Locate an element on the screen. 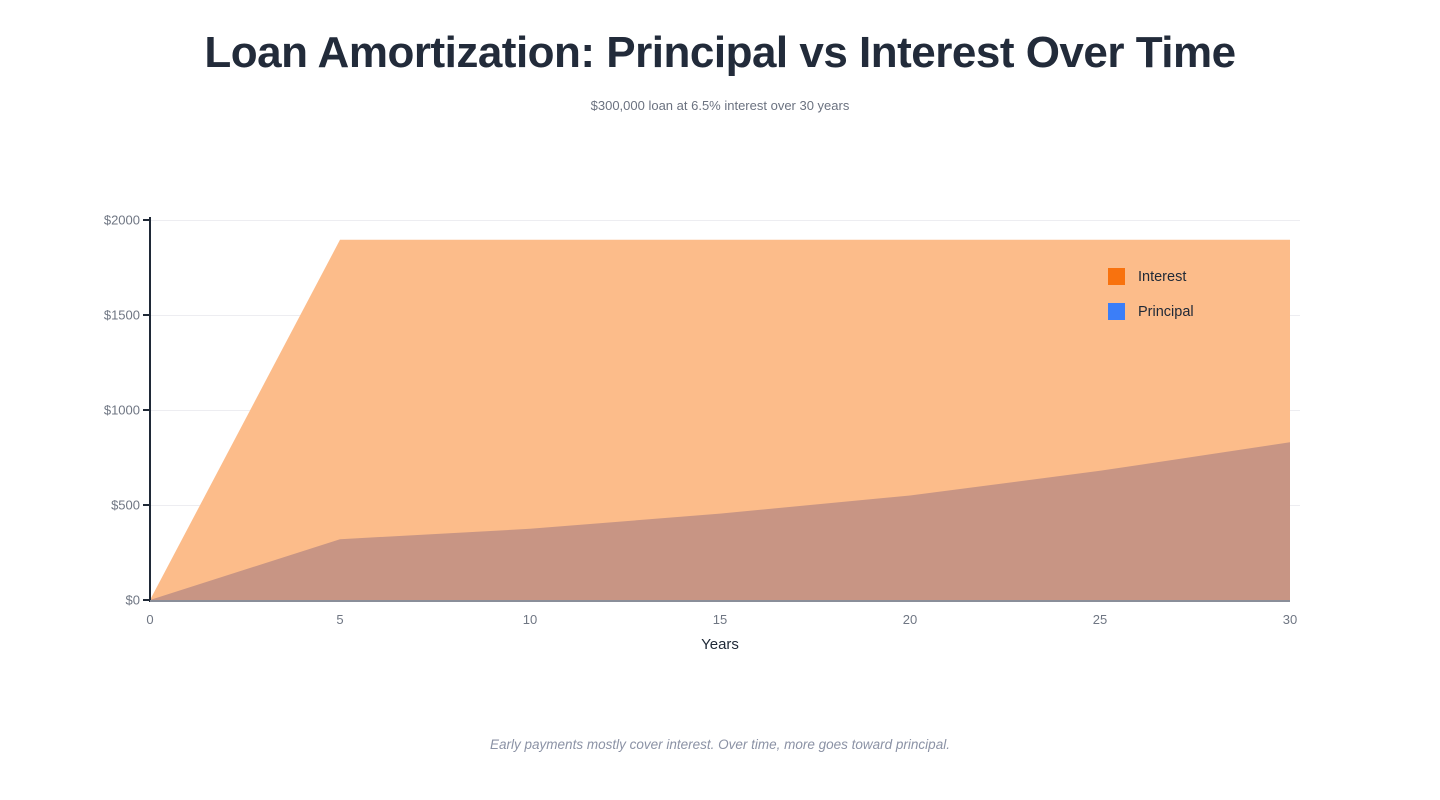 This screenshot has height=800, width=1440. legend-item-interest: Interest is located at coordinates (1151, 276).